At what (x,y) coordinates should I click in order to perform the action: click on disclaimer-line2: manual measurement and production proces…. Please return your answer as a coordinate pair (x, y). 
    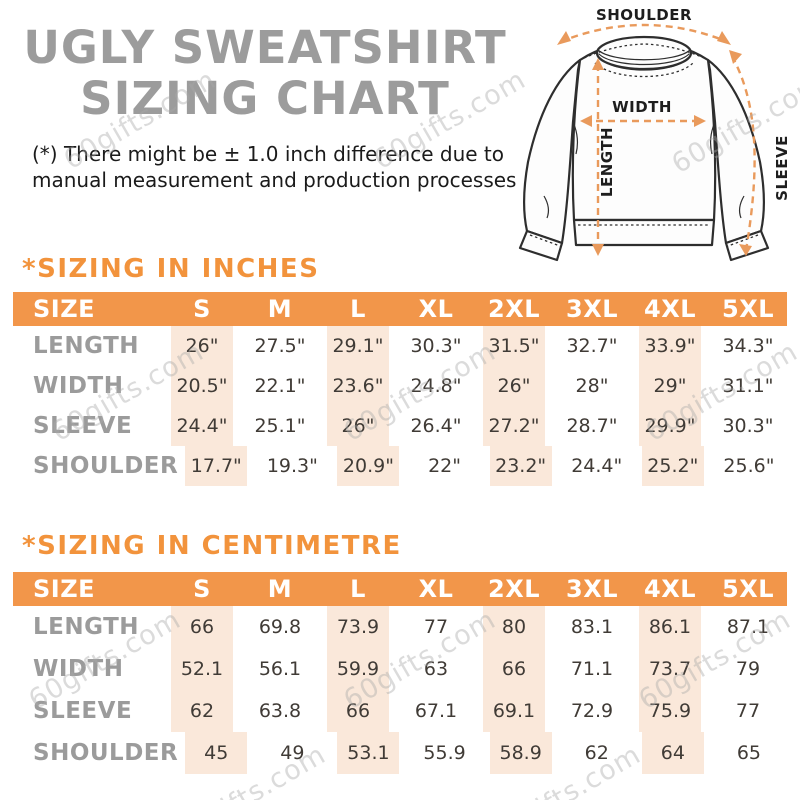
    Looking at the image, I should click on (274, 179).